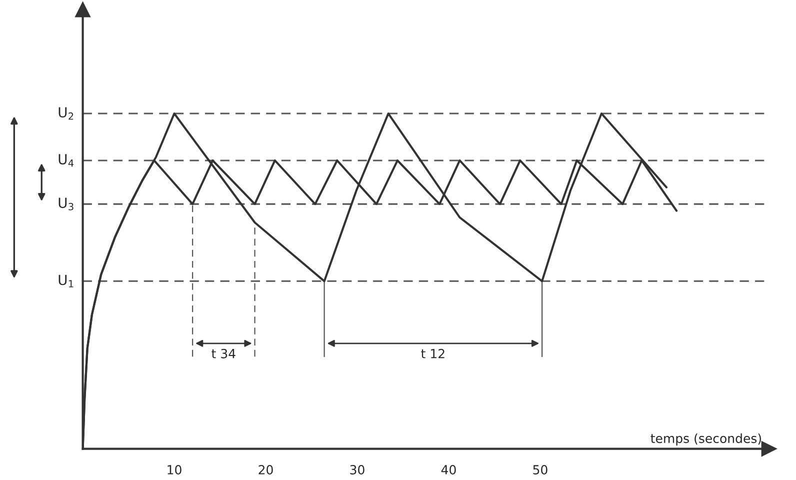 Image resolution: width=796 pixels, height=480 pixels. Describe the element at coordinates (705, 439) in the screenshot. I see `x-axis-title: temps (secondes)` at that location.